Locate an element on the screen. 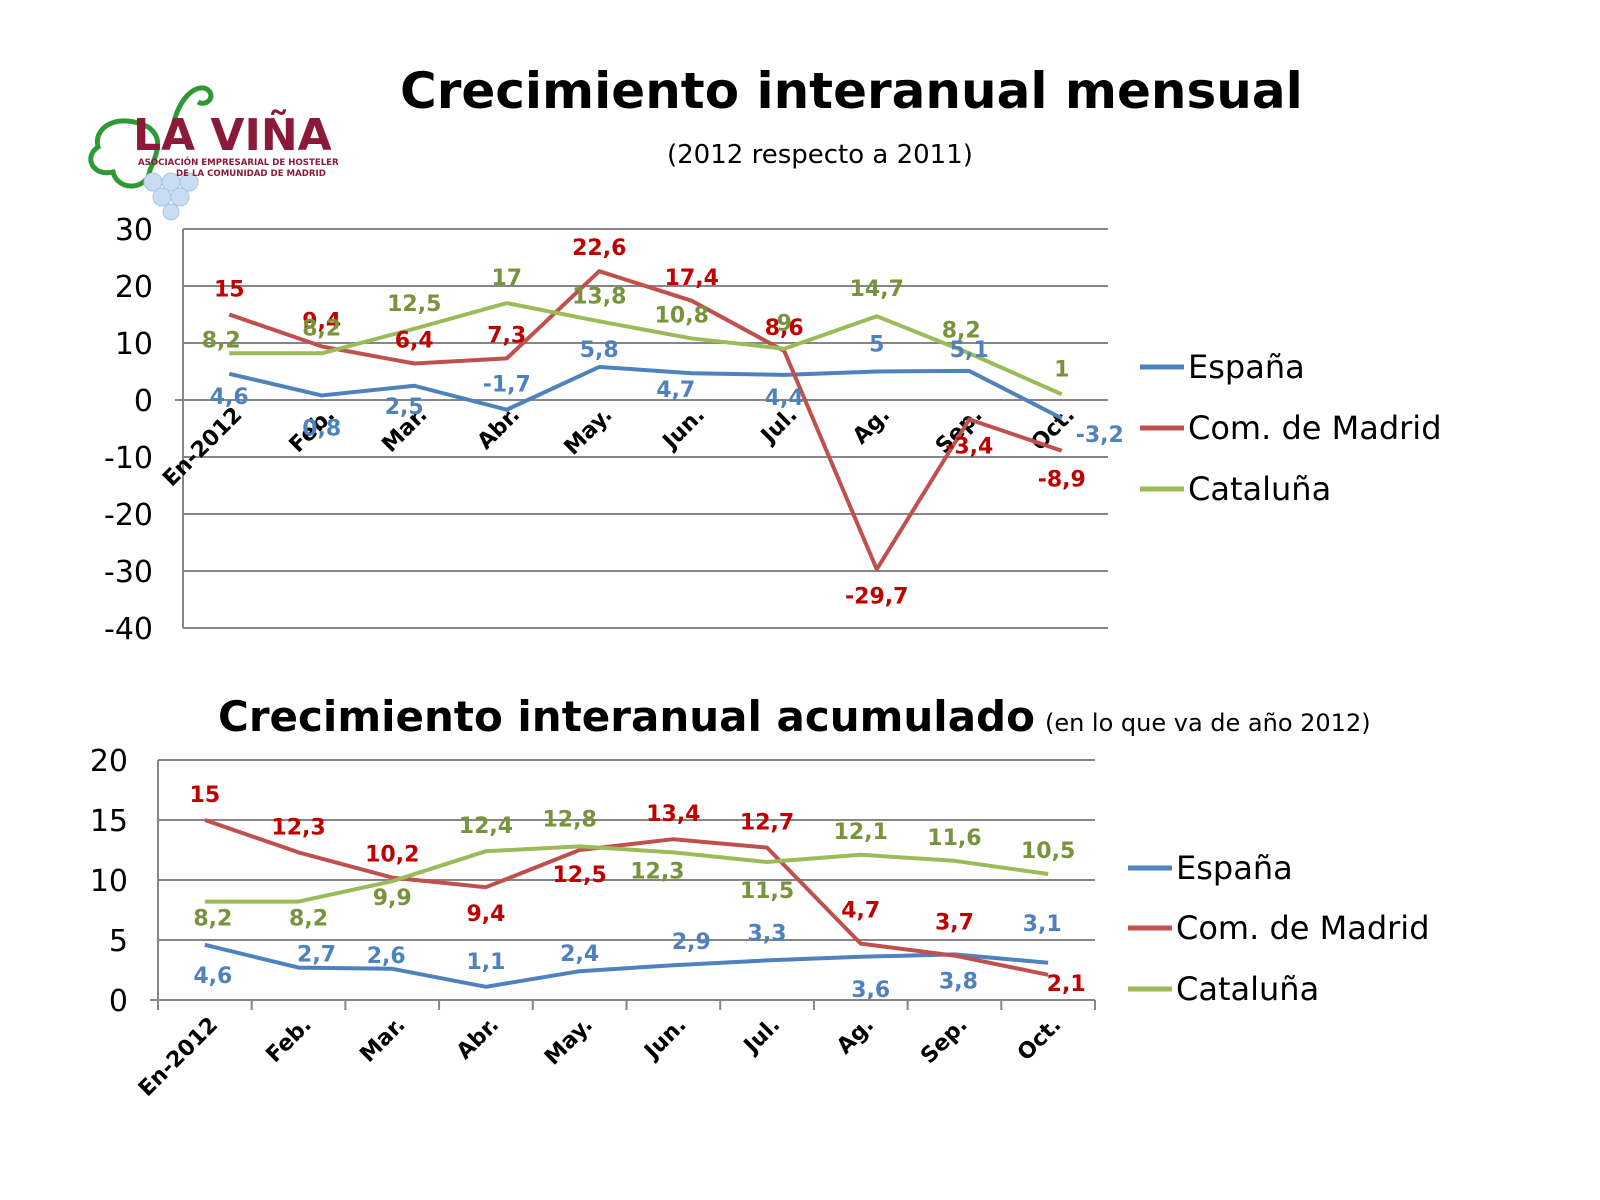 The image size is (1600, 1200). y-tick-label: 30 is located at coordinates (134, 230).